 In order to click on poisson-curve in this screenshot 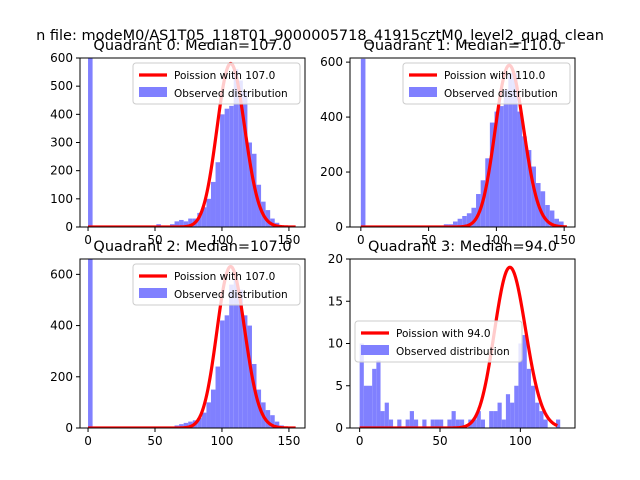, I will do `click(192, 346)`.